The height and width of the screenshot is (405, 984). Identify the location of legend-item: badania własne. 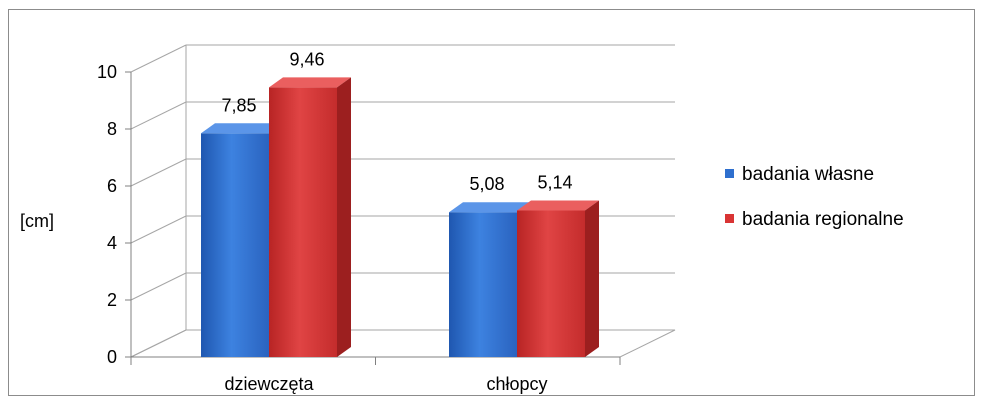
(799, 174).